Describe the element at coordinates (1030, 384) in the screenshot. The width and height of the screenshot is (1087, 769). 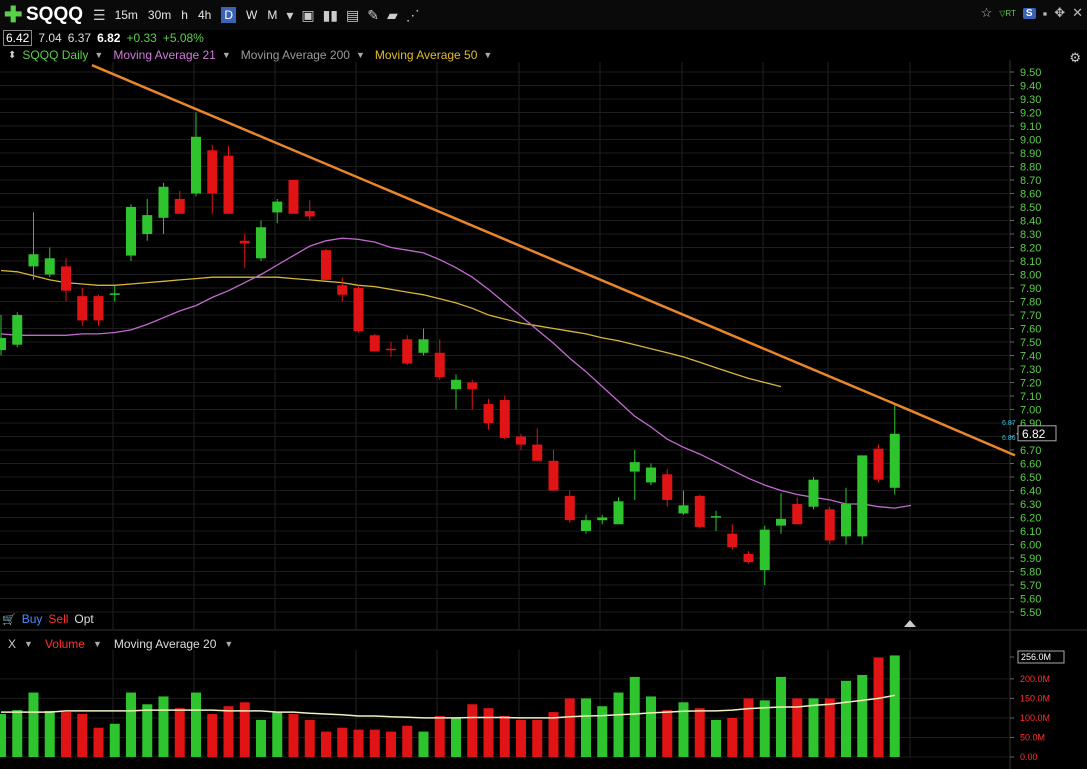
I see `y-tick-label: 7.20` at that location.